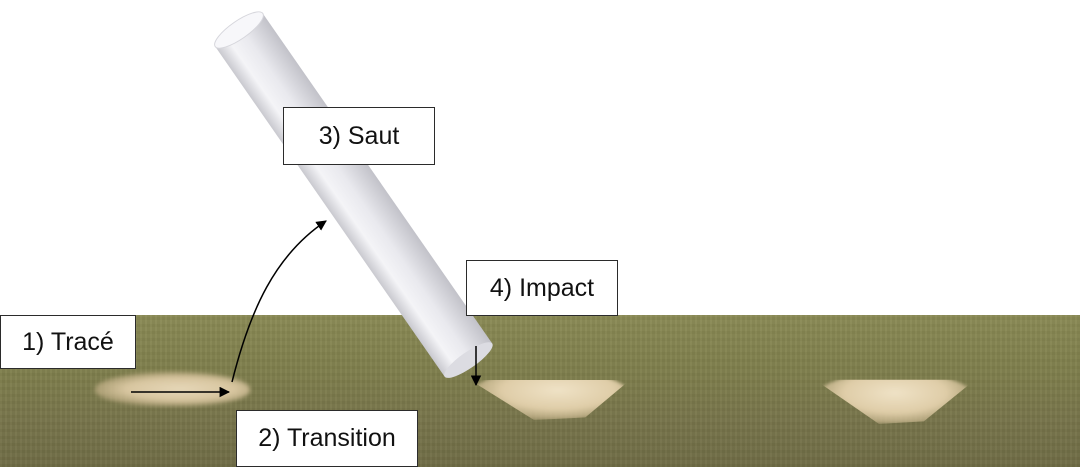 The image size is (1080, 467). Describe the element at coordinates (239, 30) in the screenshot. I see `chalk-top-end` at that location.